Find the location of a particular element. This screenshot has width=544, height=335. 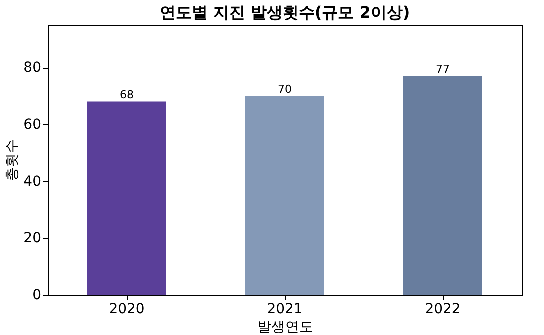

x-tick-label: 2020 is located at coordinates (127, 310).